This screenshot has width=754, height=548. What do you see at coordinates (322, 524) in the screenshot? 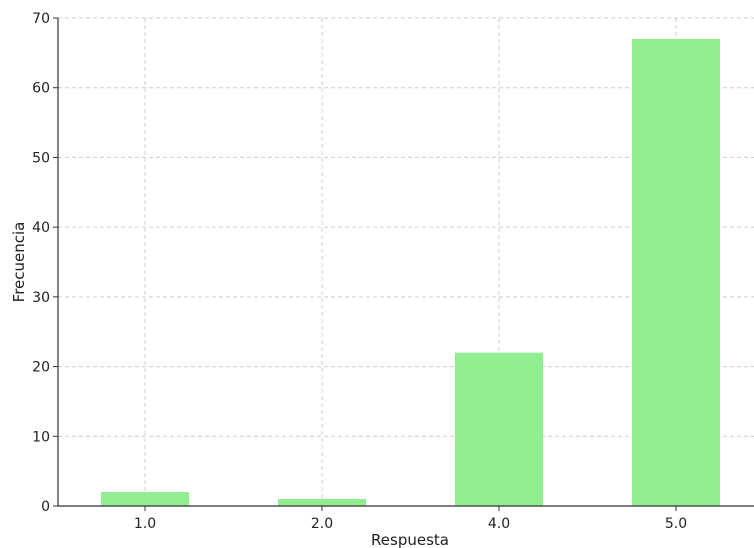
I see `x-tick-label: 2.0` at bounding box center [322, 524].